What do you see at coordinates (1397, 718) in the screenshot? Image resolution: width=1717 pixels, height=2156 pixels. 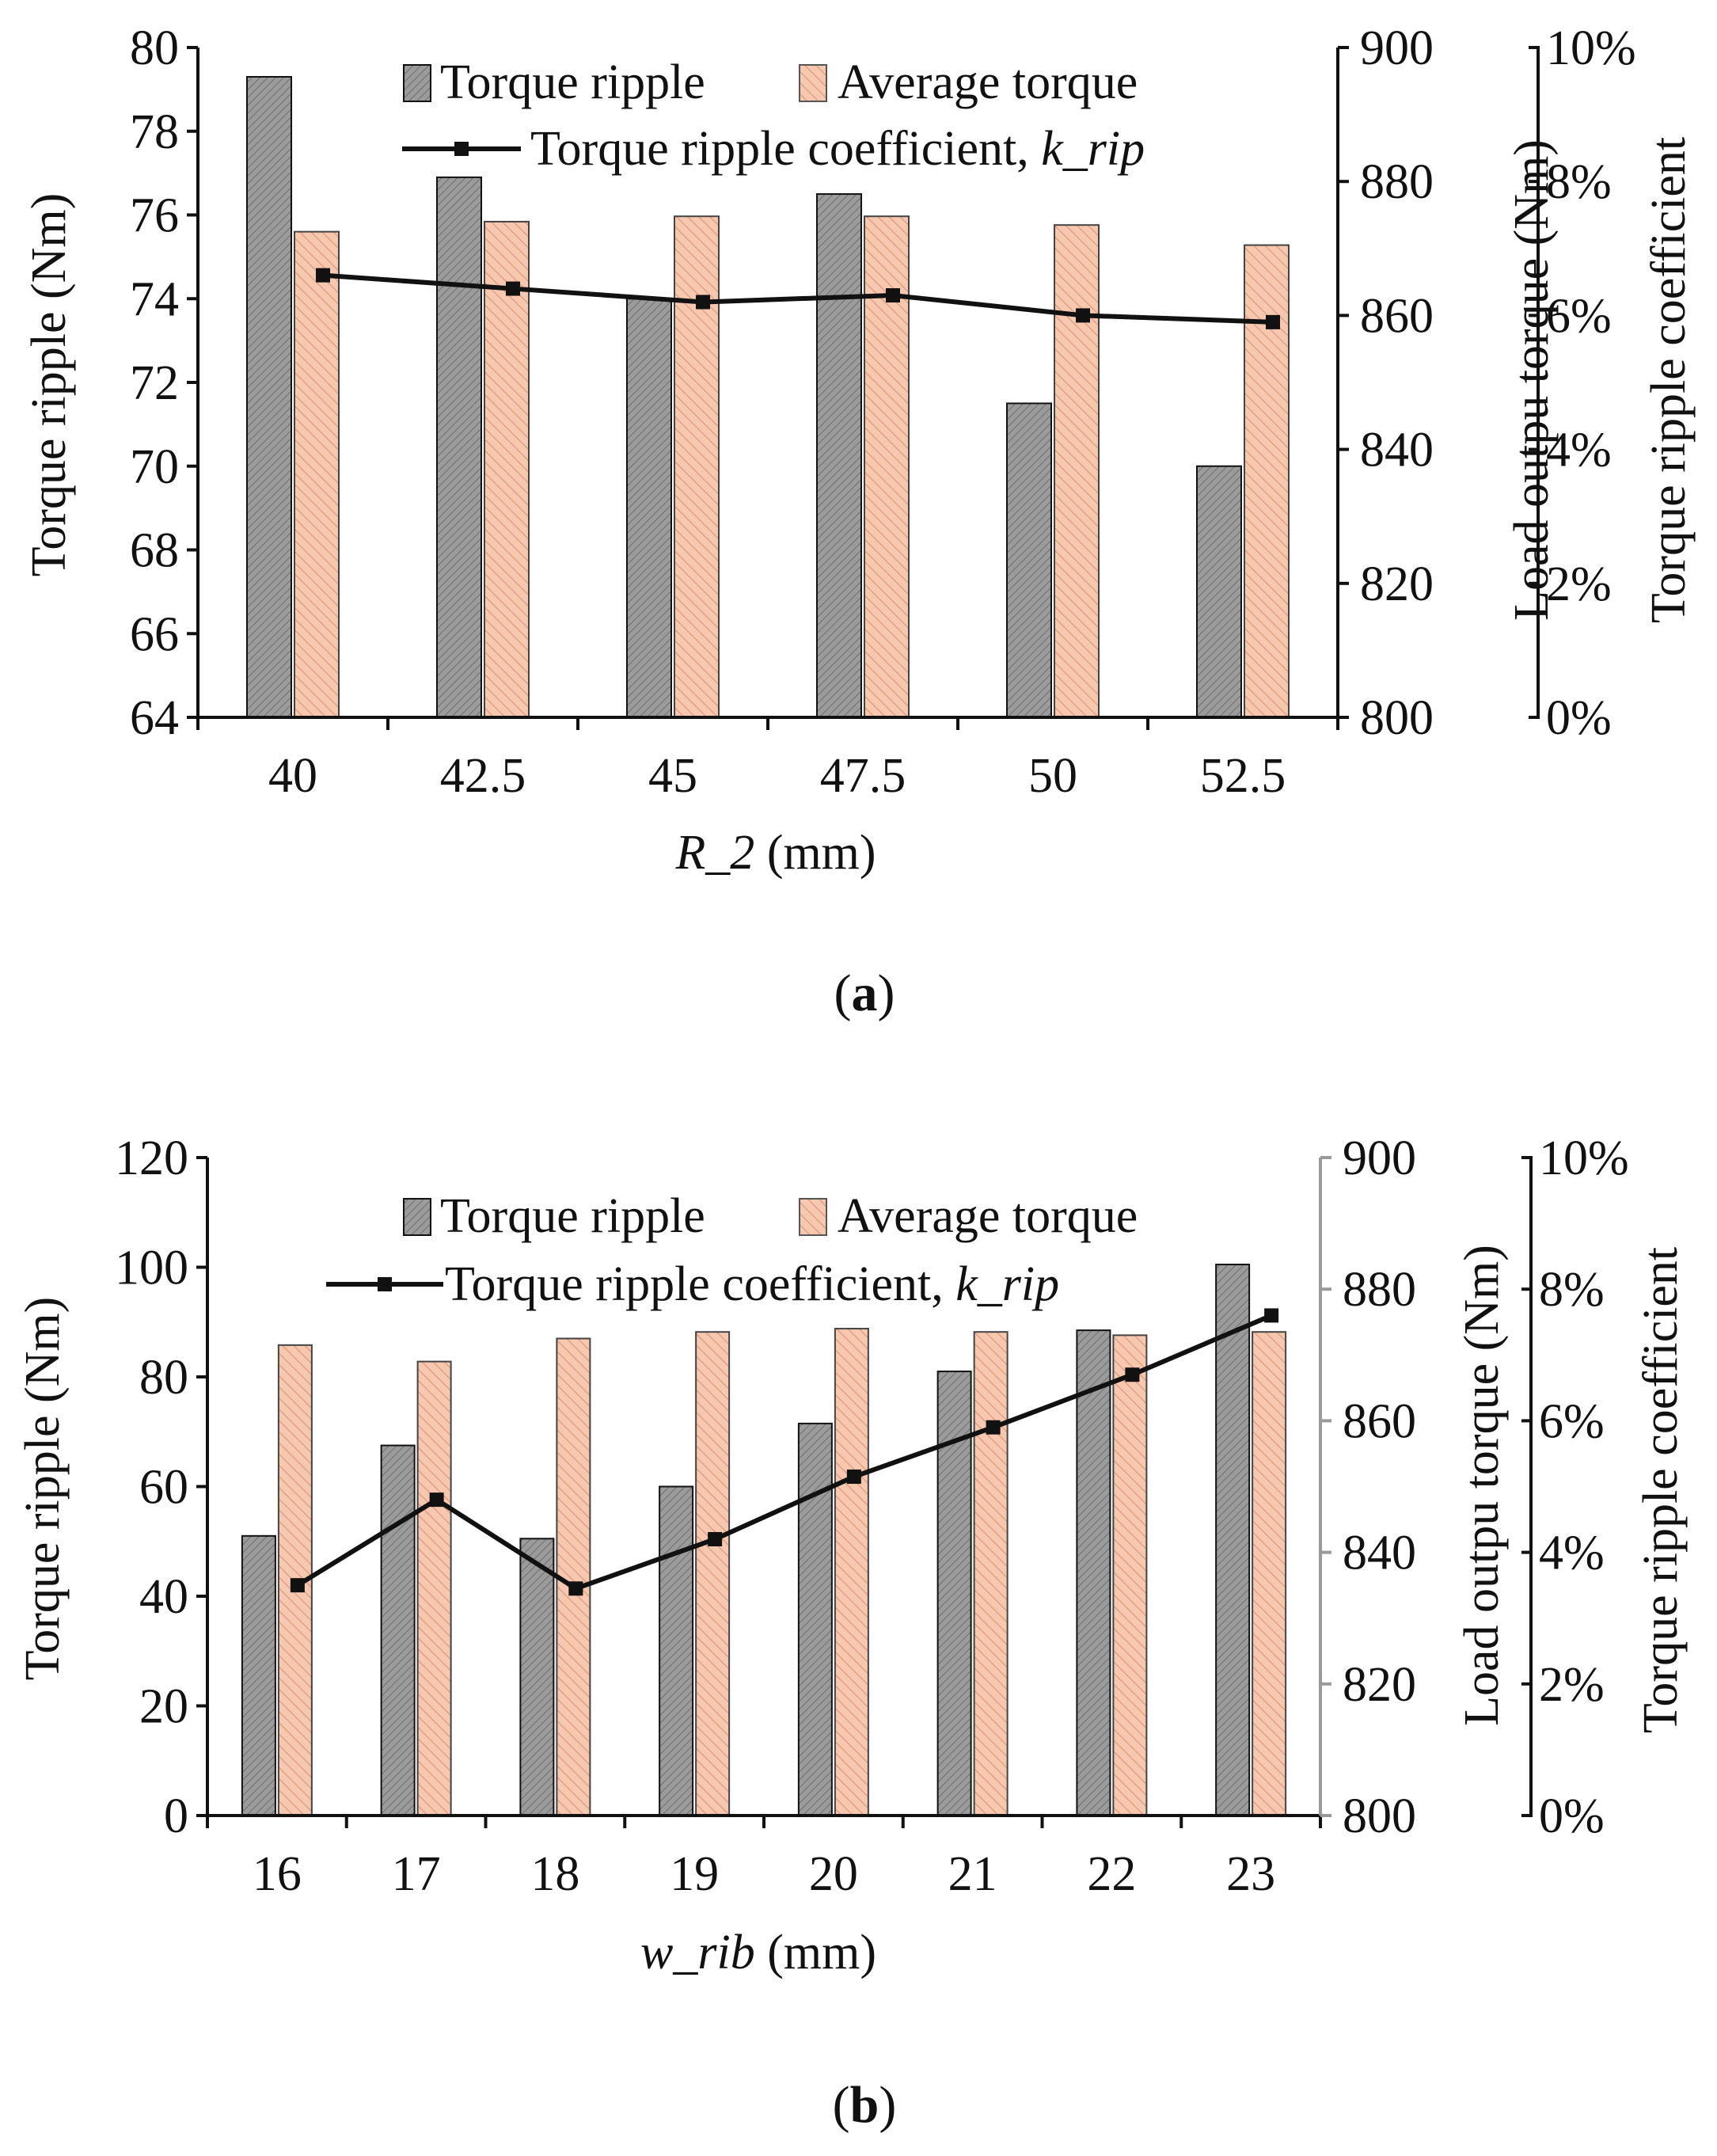 I see `y-tick-label-right-load: 800` at bounding box center [1397, 718].